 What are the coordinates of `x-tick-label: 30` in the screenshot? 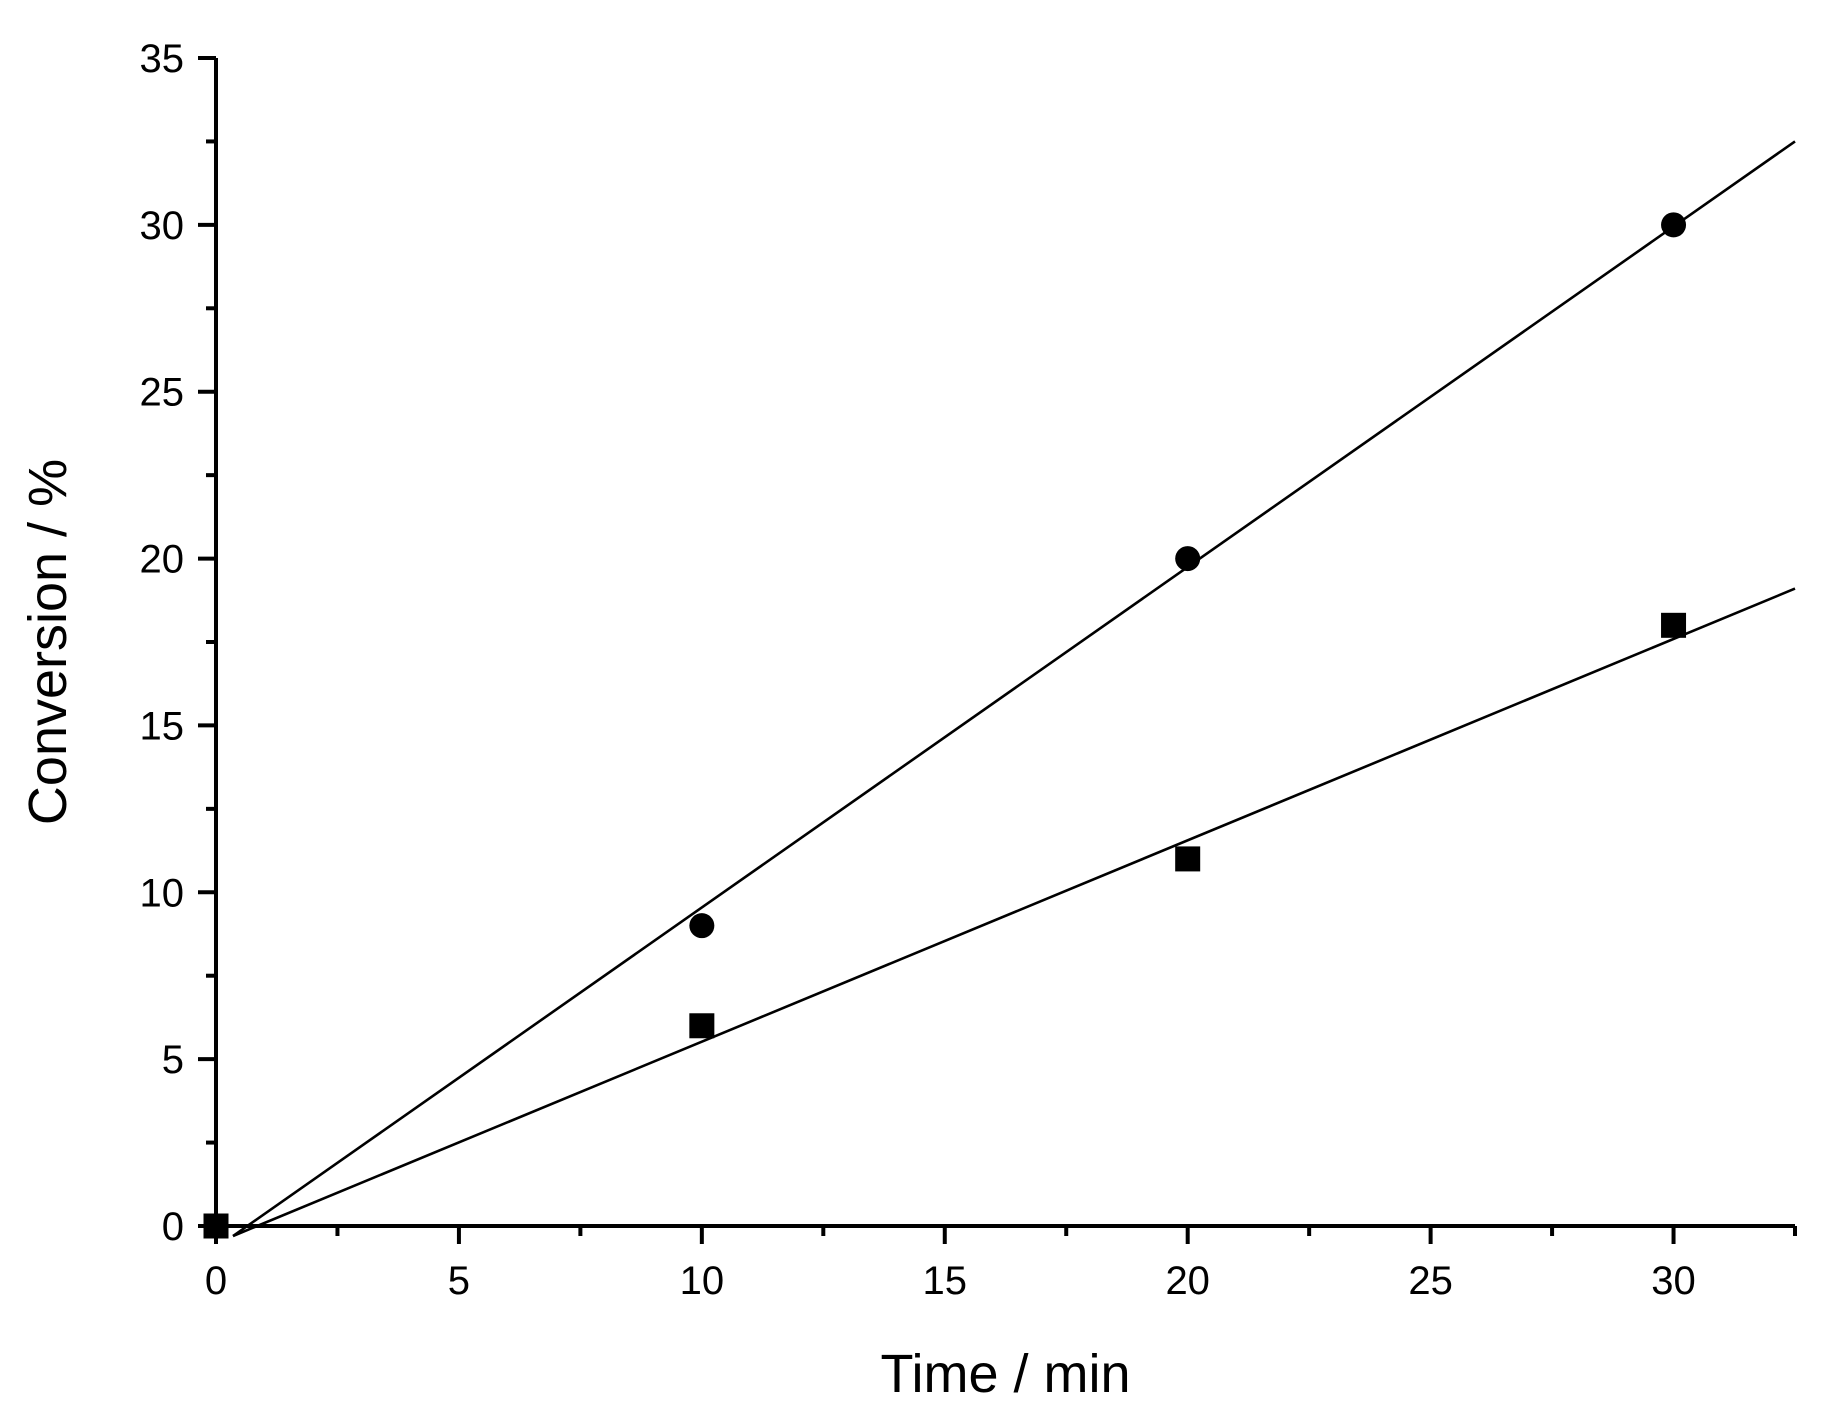 It's located at (1673, 1281).